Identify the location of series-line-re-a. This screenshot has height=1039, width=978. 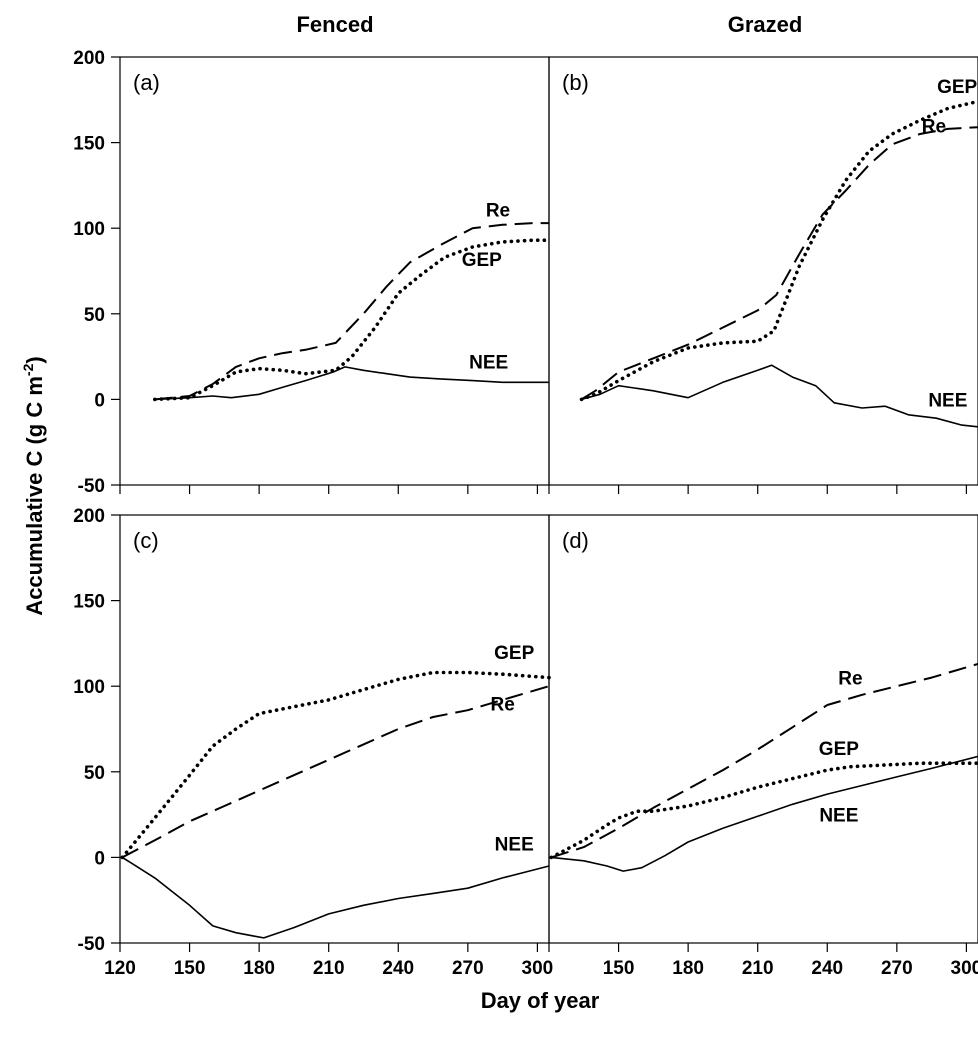
(351, 311).